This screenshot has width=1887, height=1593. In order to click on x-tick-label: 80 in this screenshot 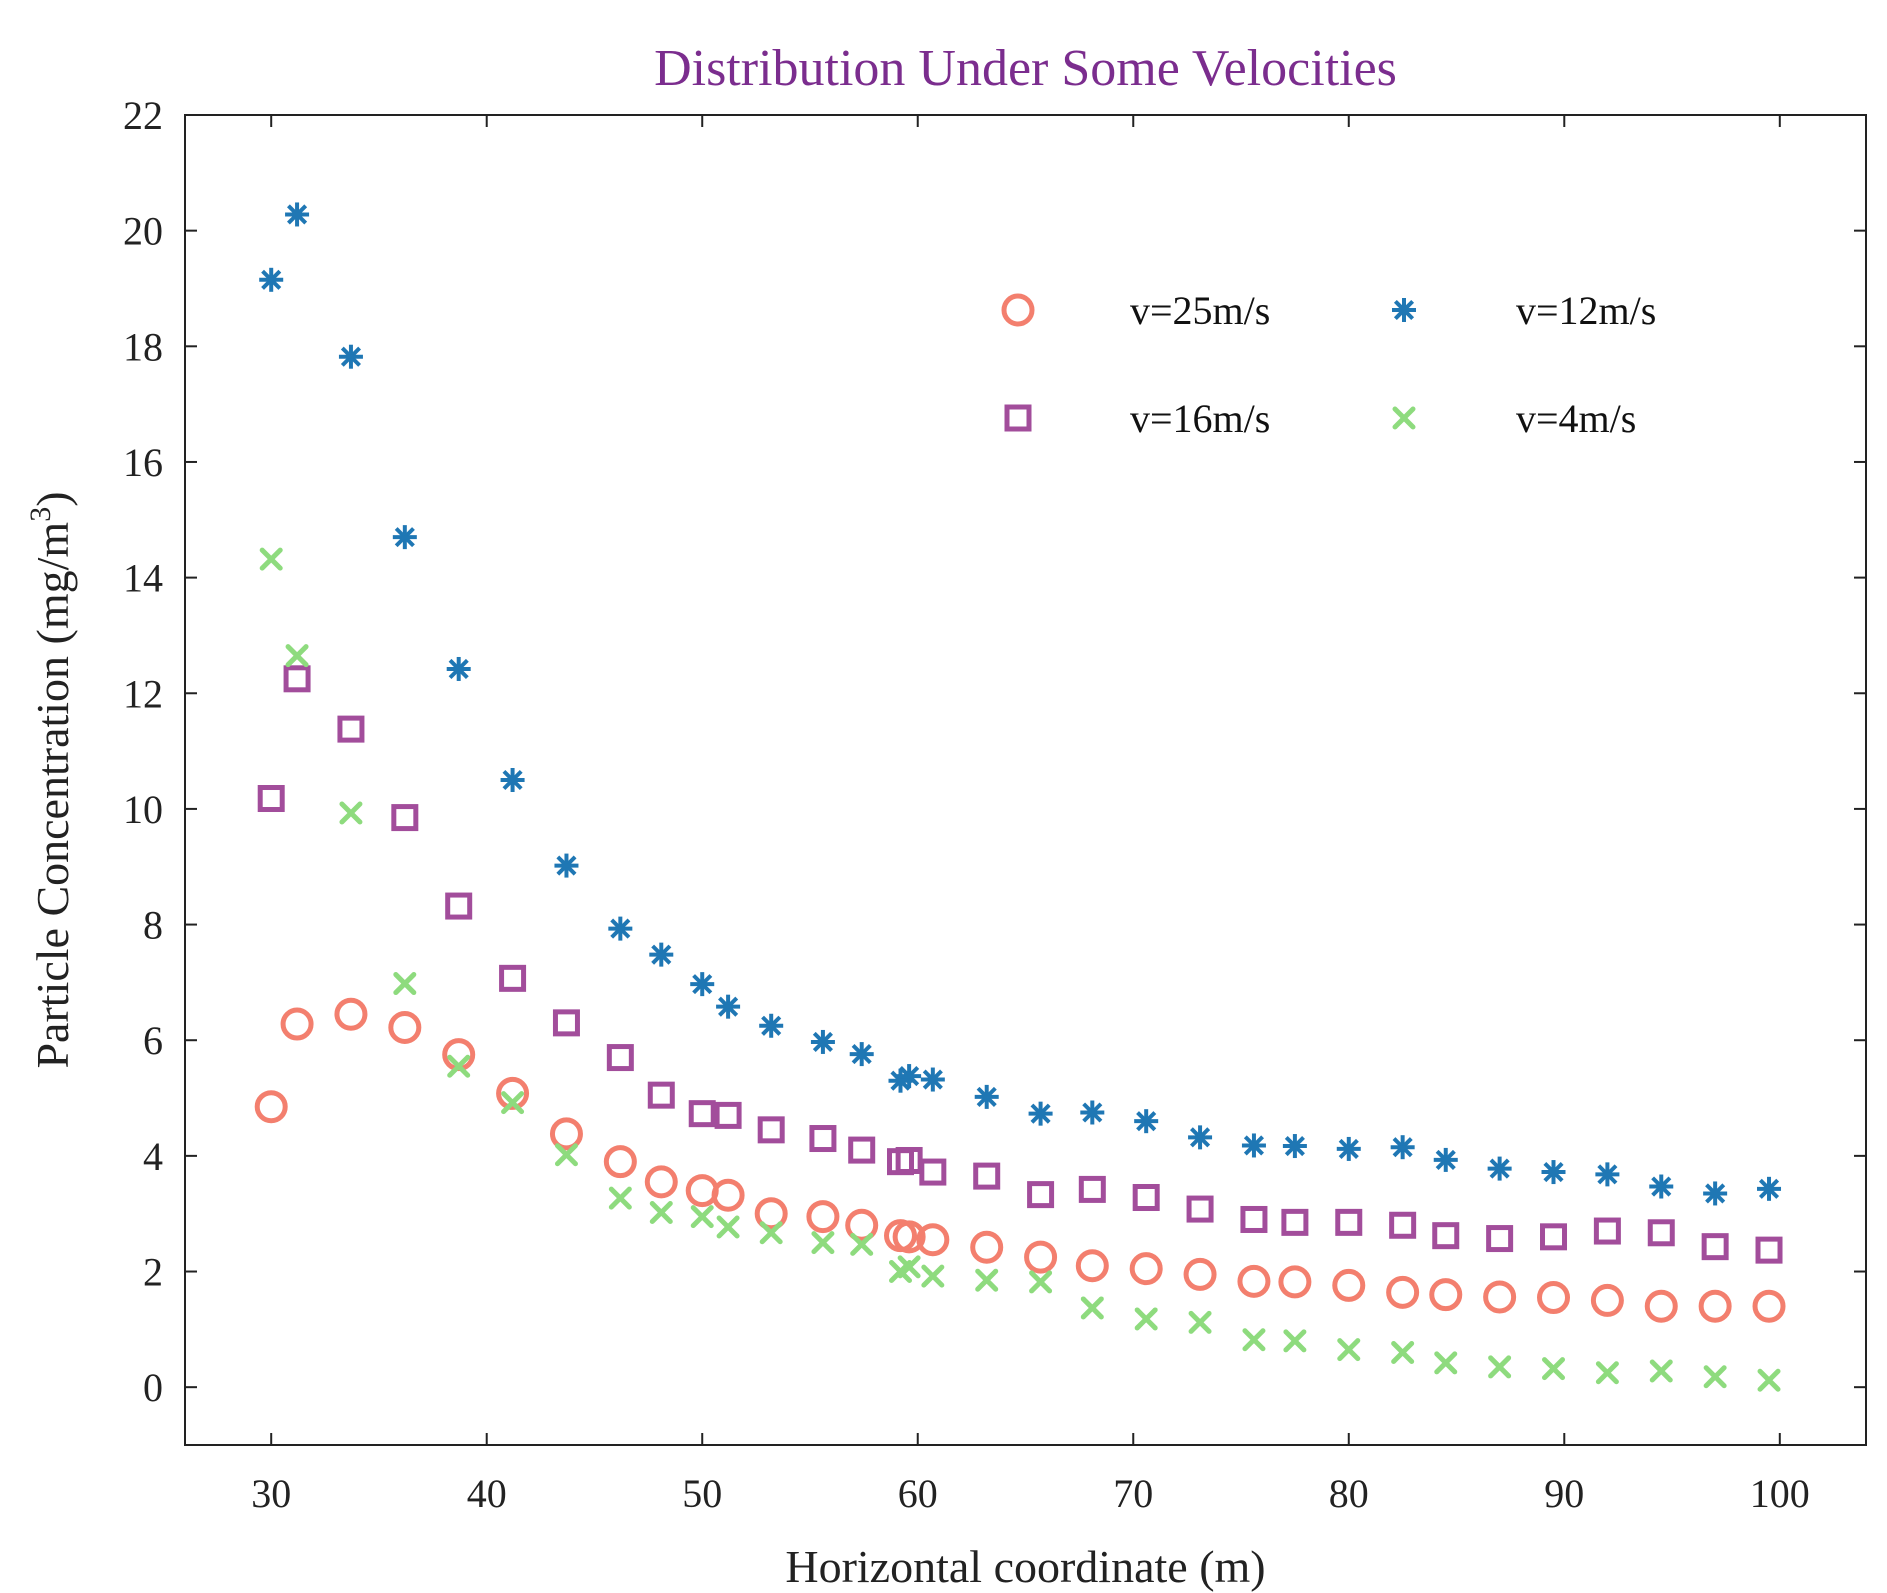, I will do `click(1349, 1493)`.